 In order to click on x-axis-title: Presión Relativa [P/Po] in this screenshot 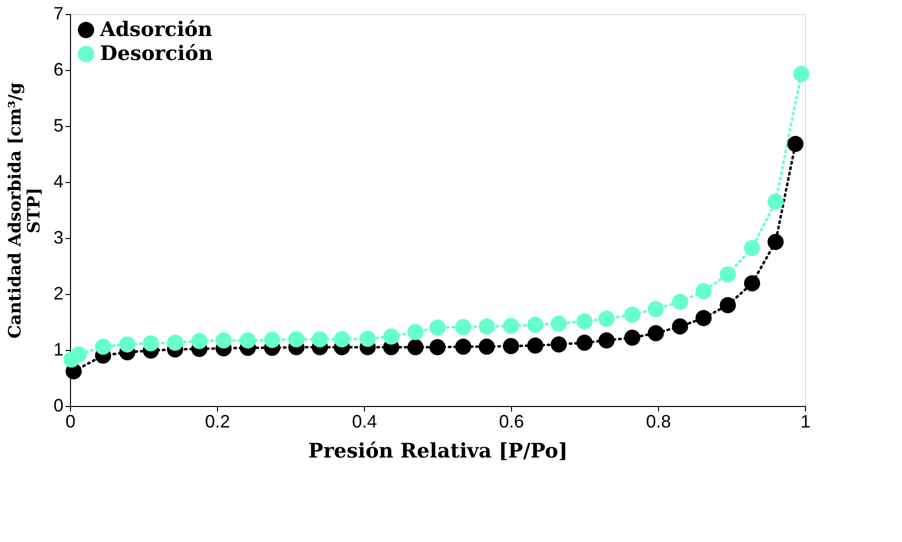, I will do `click(438, 450)`.